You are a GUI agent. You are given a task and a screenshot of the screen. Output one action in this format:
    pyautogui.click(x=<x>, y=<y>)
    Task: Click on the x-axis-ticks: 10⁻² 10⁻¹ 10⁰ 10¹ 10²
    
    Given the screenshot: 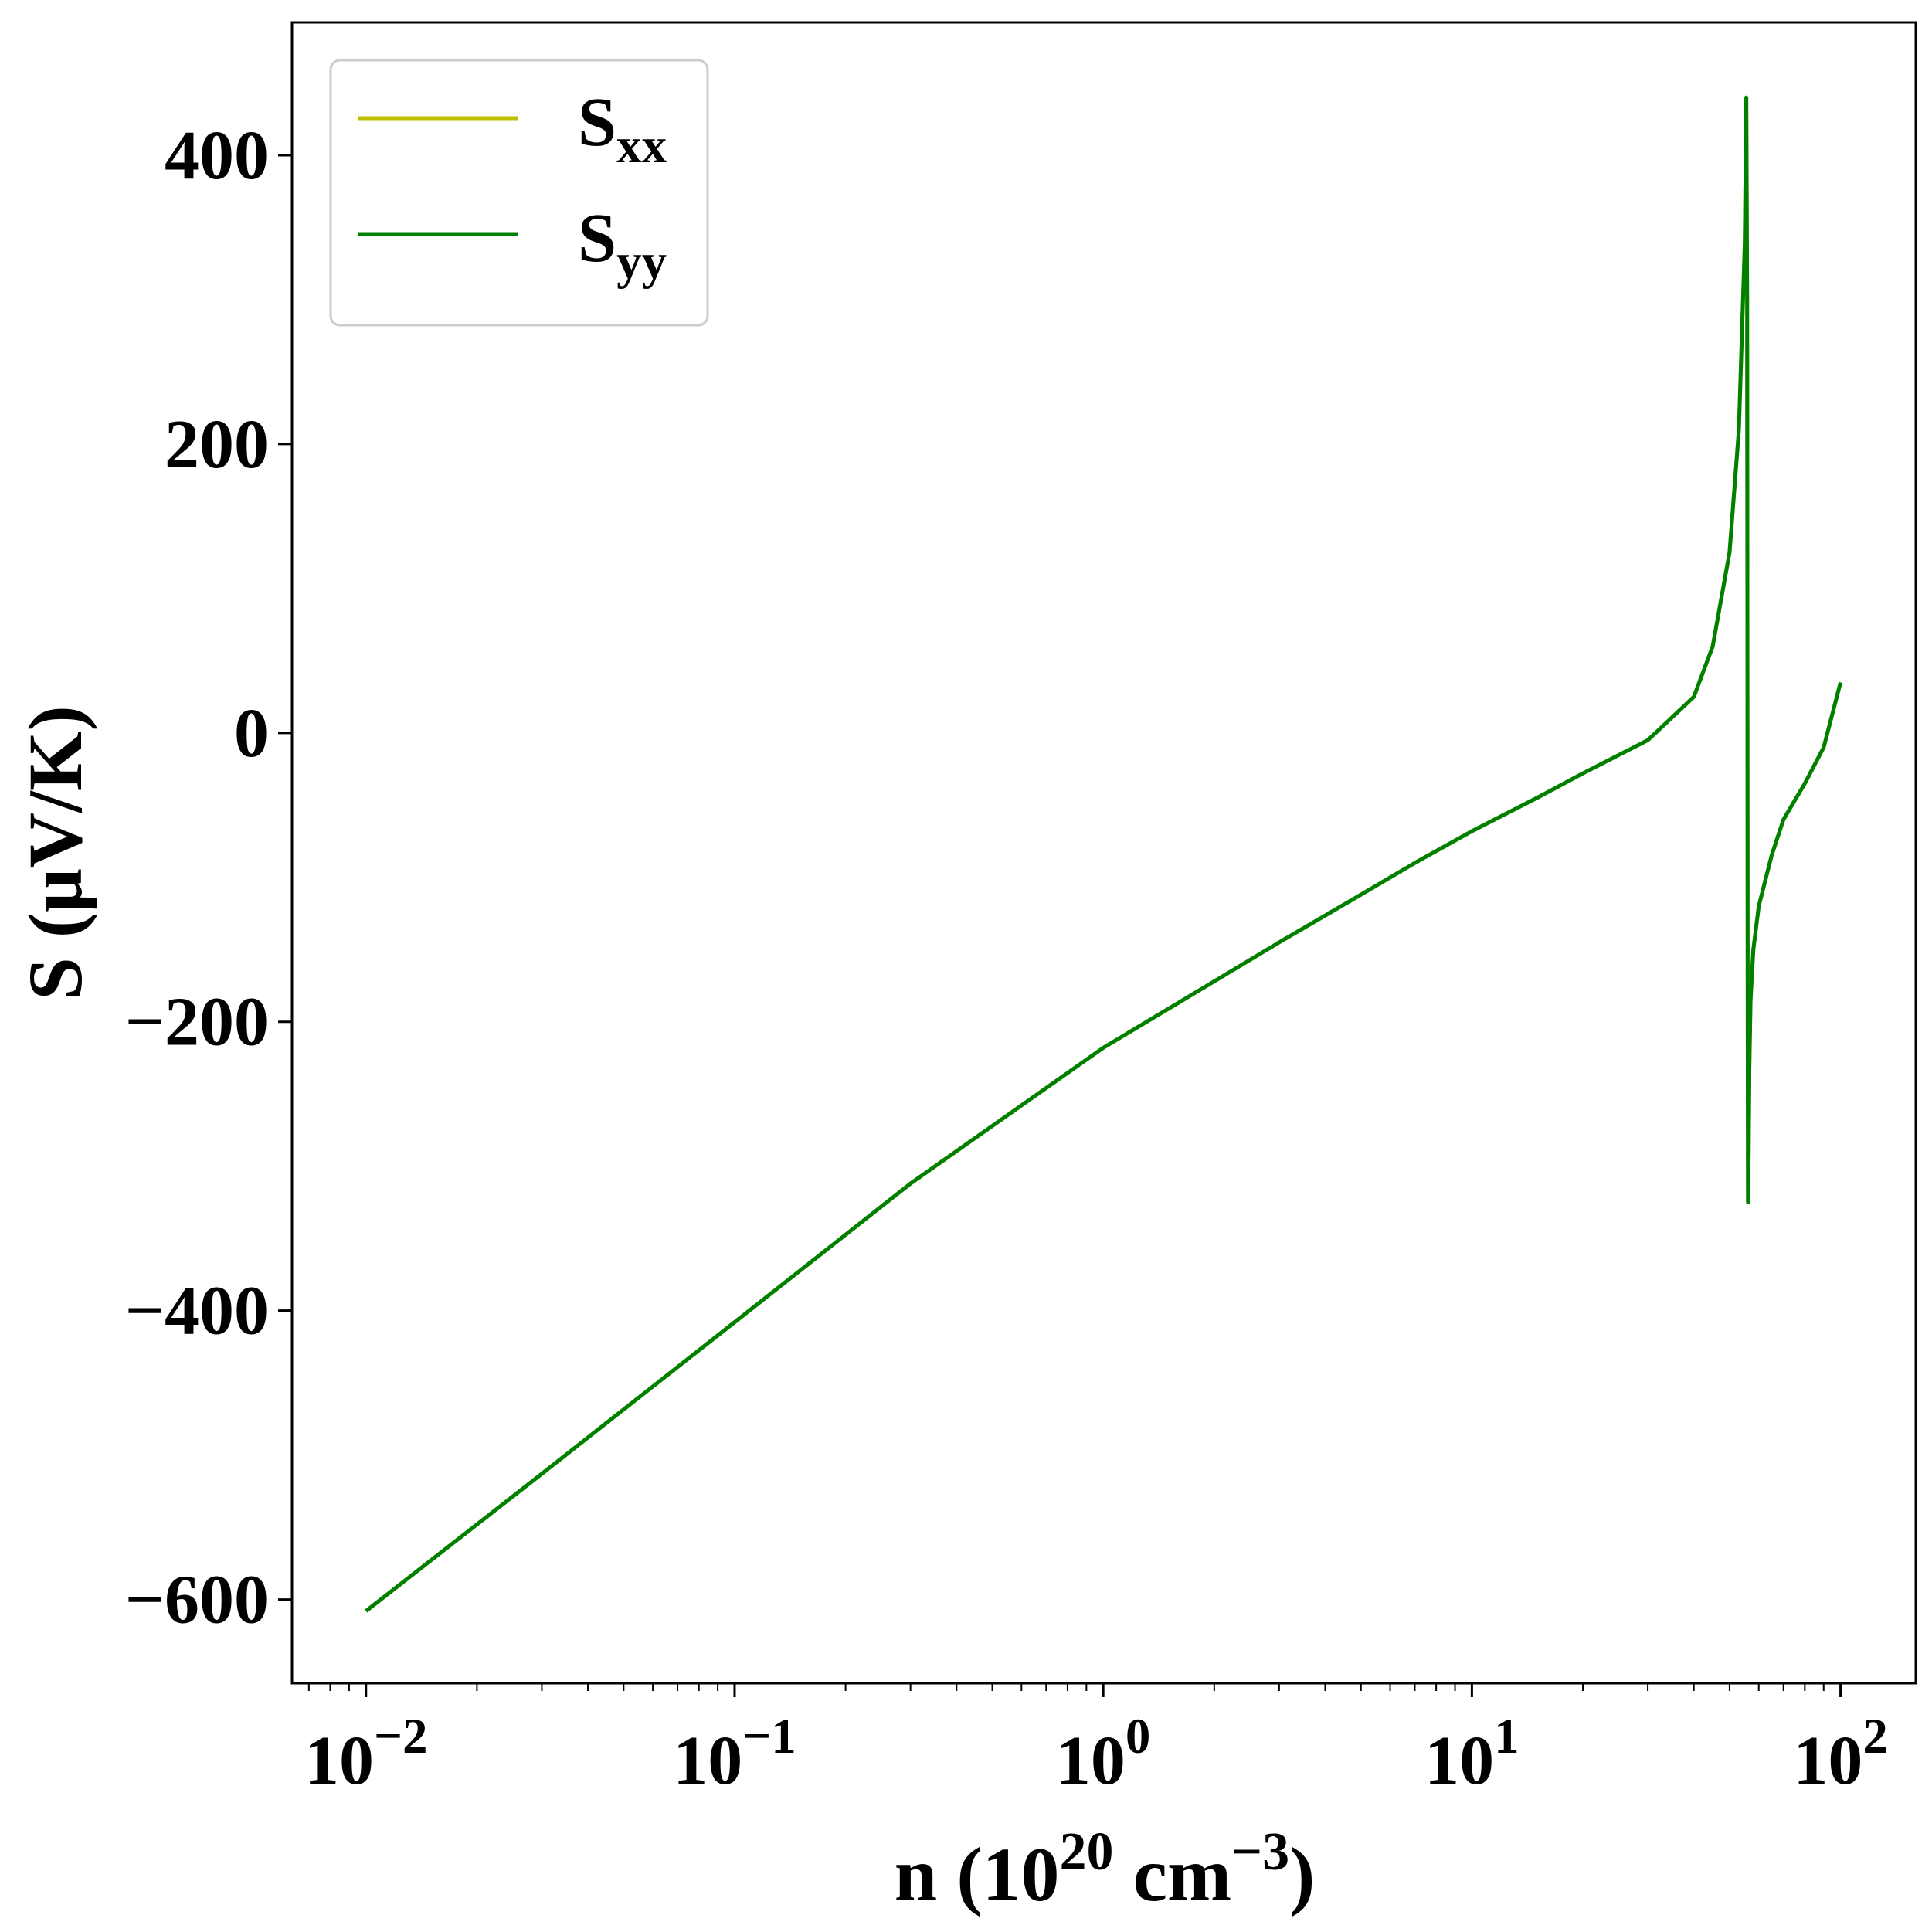 What is the action you would take?
    pyautogui.click(x=1096, y=1741)
    